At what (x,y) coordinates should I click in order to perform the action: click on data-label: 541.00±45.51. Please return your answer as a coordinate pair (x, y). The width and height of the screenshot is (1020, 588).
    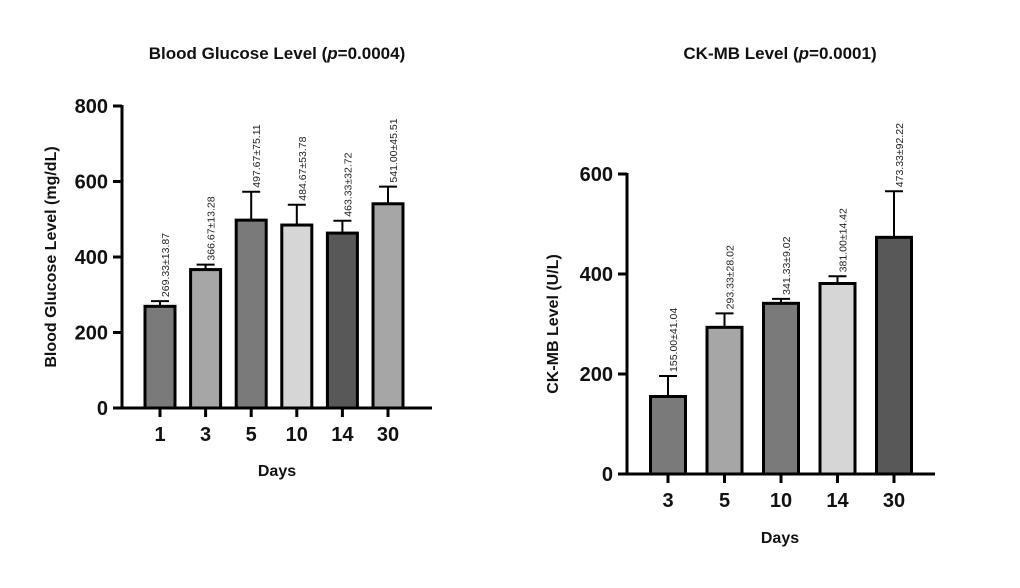
    Looking at the image, I should click on (394, 150).